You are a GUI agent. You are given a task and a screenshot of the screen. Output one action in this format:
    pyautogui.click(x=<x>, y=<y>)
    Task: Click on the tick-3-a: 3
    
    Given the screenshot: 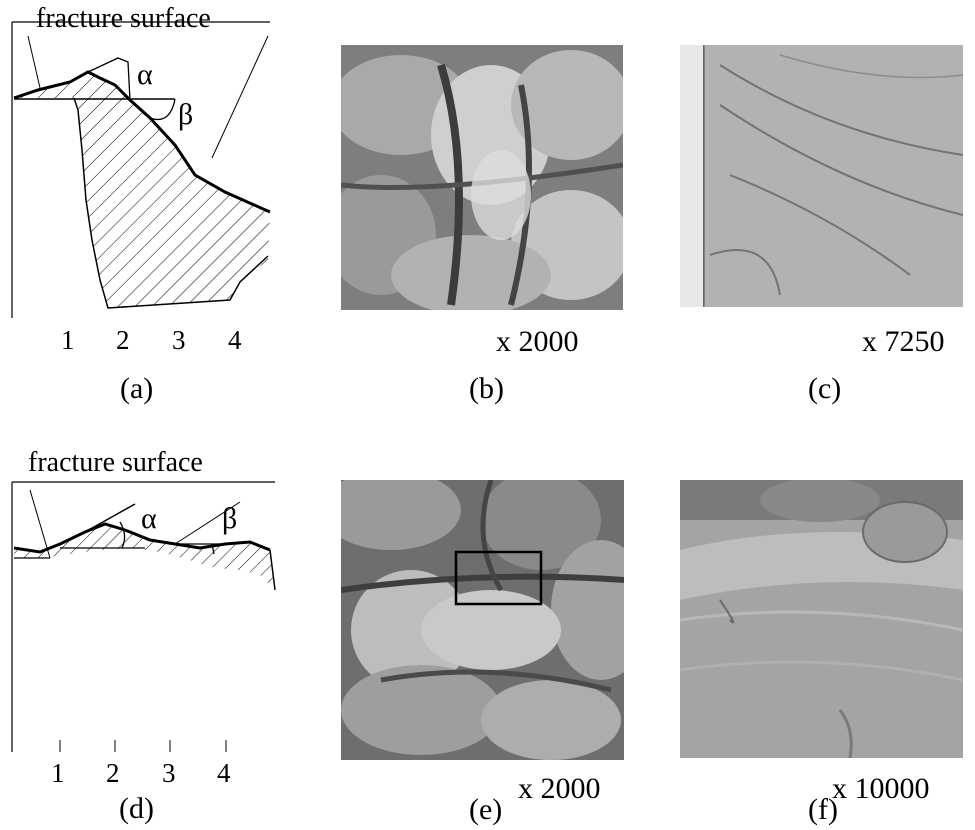 What is the action you would take?
    pyautogui.click(x=179, y=340)
    